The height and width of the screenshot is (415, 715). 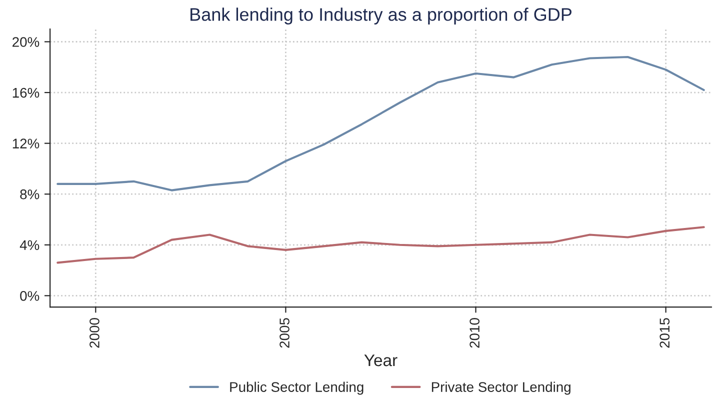 What do you see at coordinates (381, 16) in the screenshot?
I see `chart-title: Bank lending to Industry as a proportion of GDP` at bounding box center [381, 16].